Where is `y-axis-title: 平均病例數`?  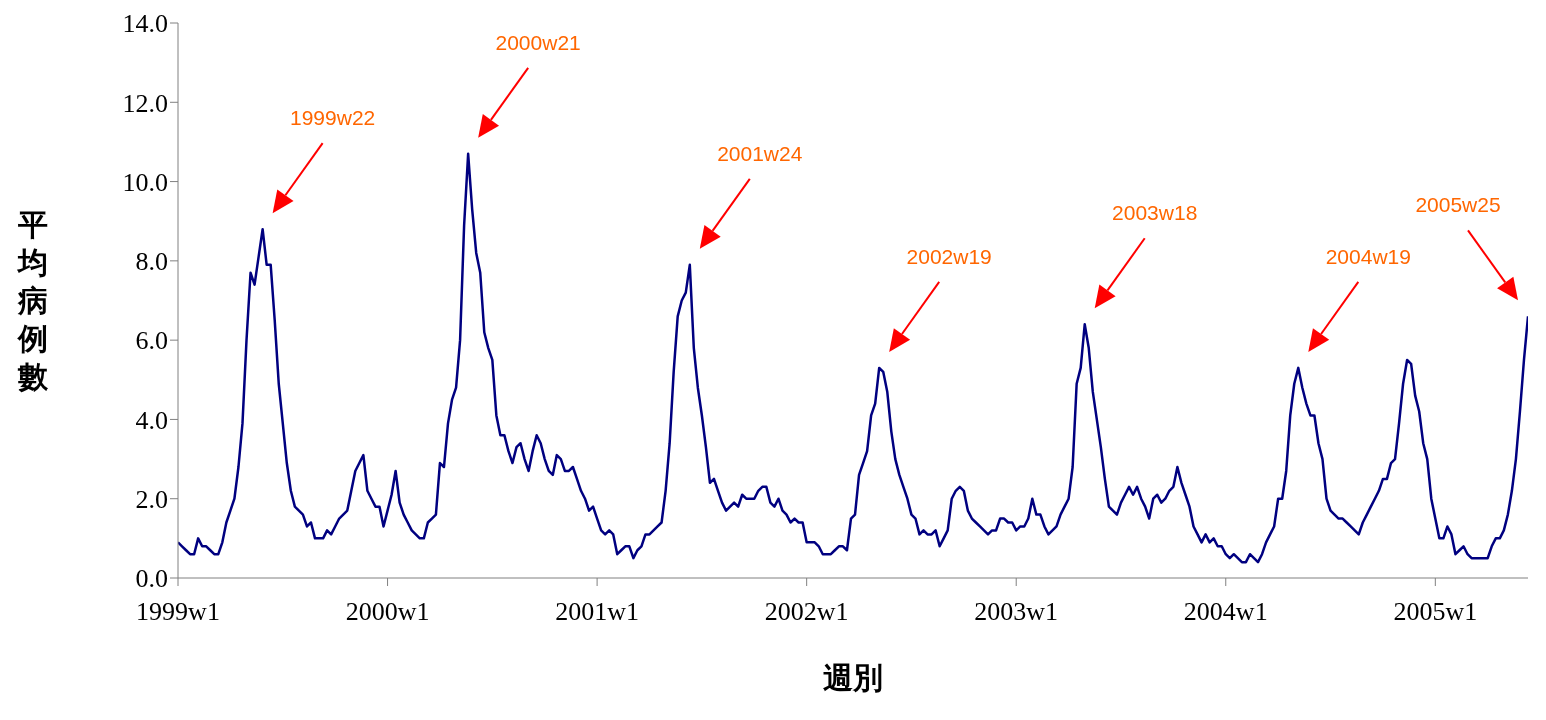
y-axis-title: 平均病例數 is located at coordinates (32, 300).